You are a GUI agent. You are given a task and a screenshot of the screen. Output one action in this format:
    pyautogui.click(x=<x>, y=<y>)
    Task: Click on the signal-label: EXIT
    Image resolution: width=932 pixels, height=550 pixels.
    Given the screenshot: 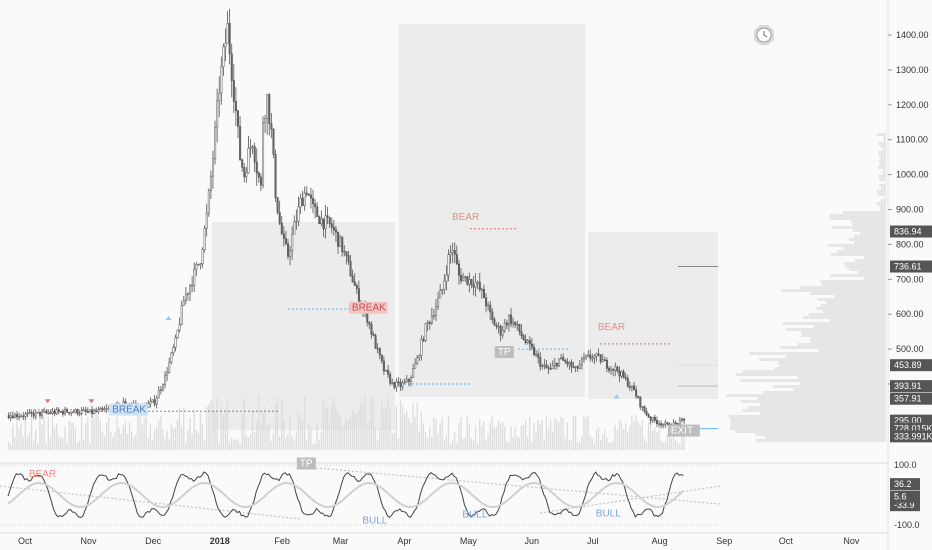 What is the action you would take?
    pyautogui.click(x=682, y=431)
    